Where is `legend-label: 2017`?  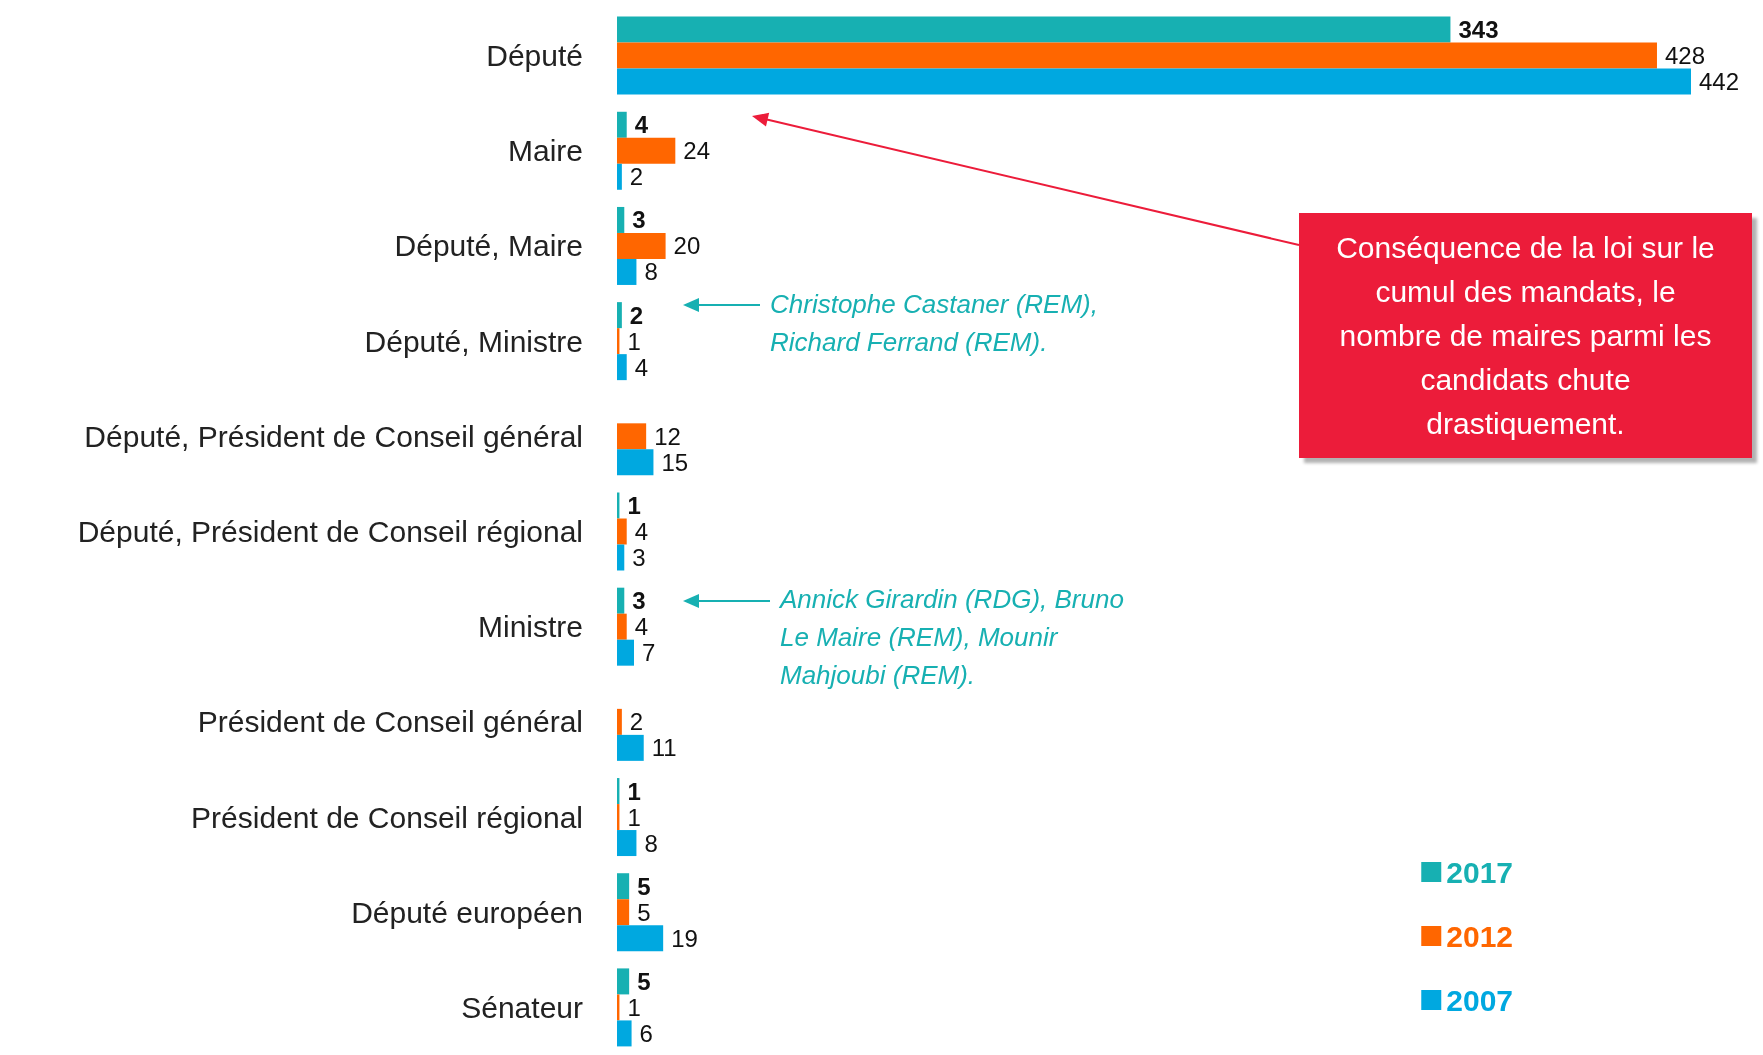 legend-label: 2017 is located at coordinates (1480, 872).